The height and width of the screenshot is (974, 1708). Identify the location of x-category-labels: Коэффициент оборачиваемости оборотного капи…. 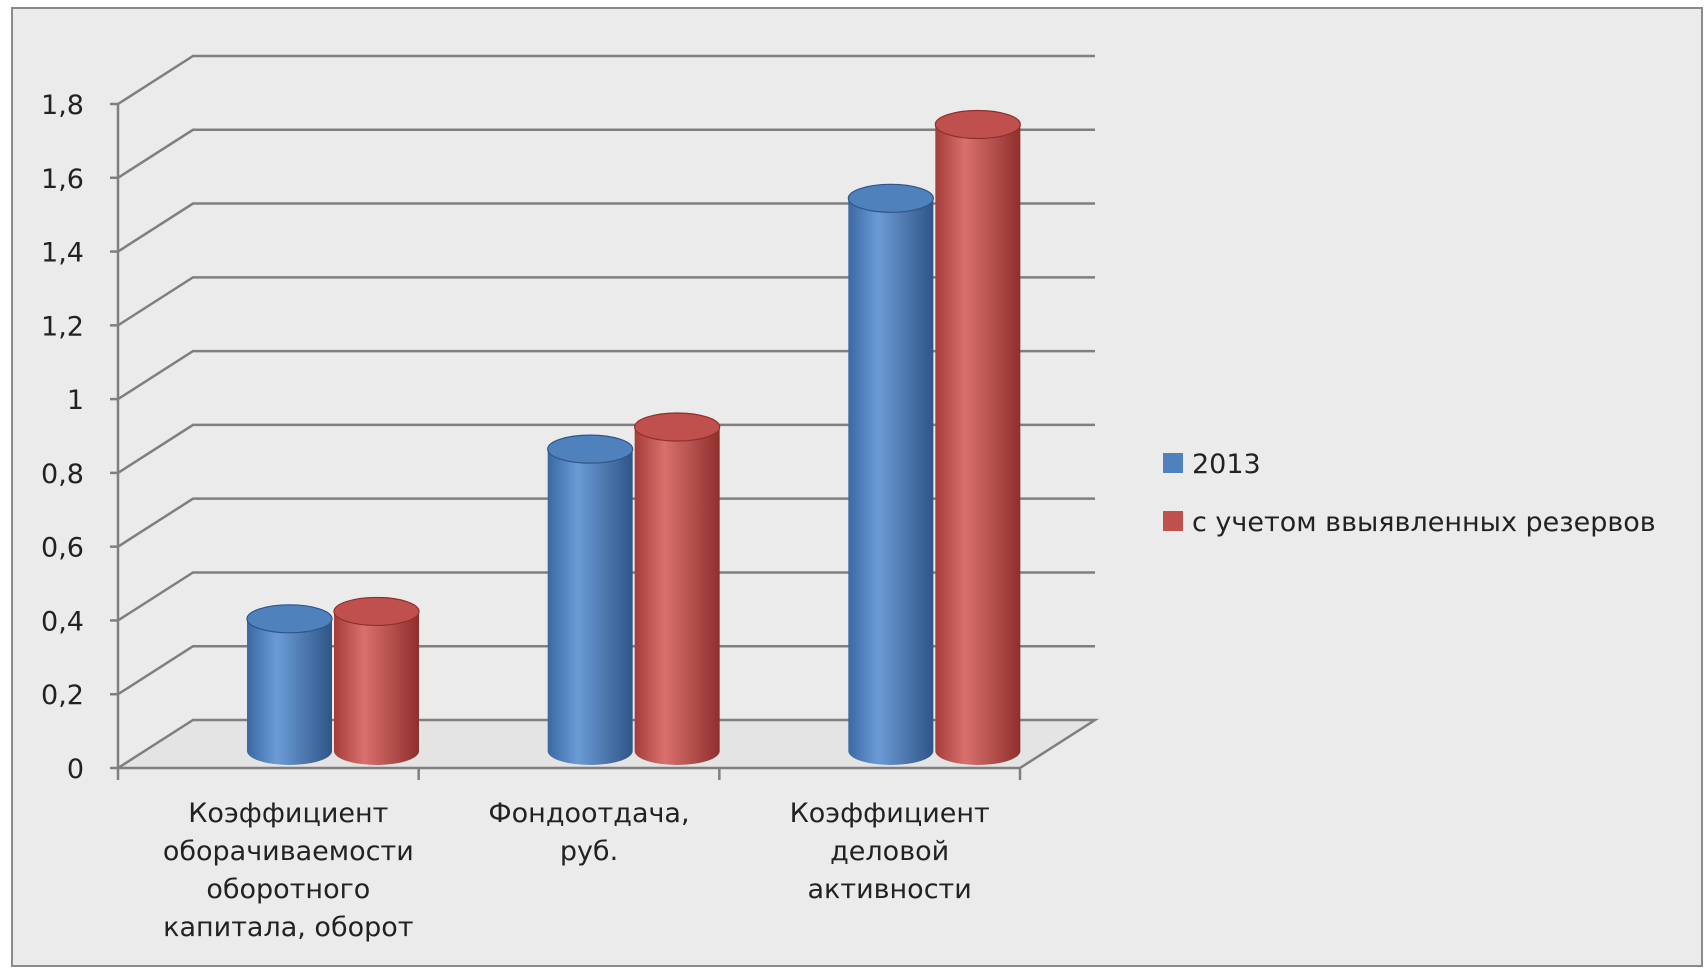
(576, 870).